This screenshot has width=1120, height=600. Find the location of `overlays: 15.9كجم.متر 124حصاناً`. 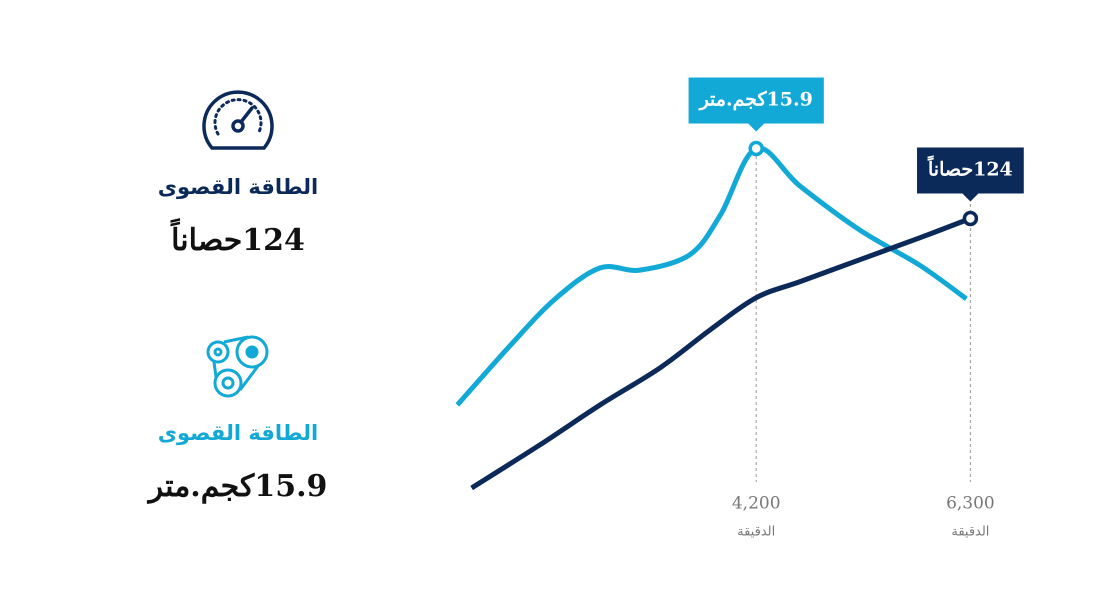

overlays: 15.9كجم.متر 124حصاناً is located at coordinates (856, 152).